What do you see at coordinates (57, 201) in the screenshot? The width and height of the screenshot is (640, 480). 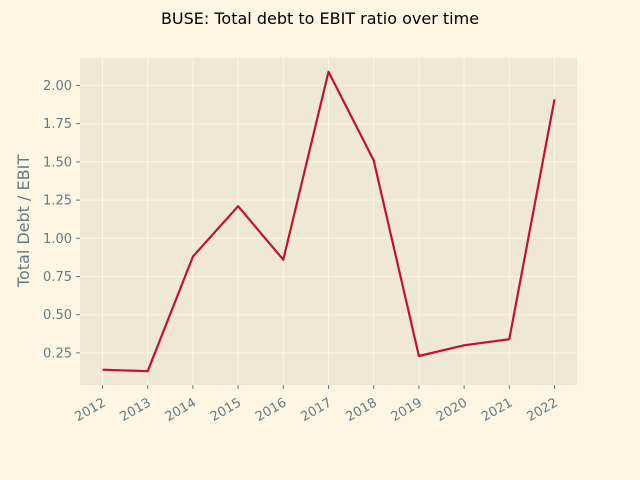 I see `y-tick-label: 1.25` at bounding box center [57, 201].